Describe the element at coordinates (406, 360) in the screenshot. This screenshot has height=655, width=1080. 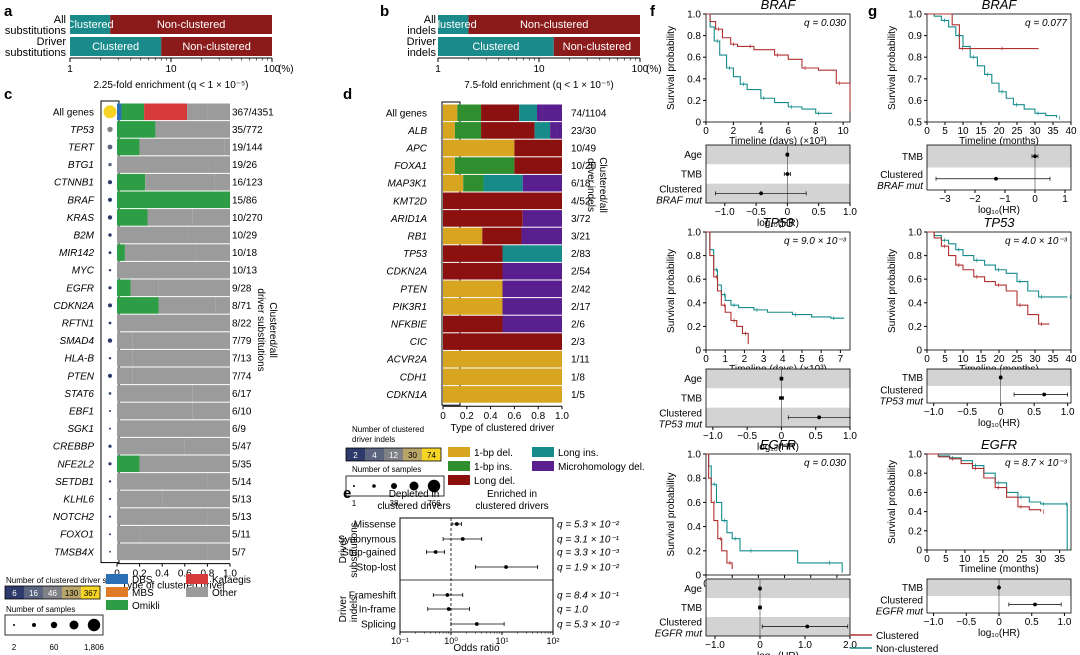
I see `gene-label: ACVR2A` at that location.